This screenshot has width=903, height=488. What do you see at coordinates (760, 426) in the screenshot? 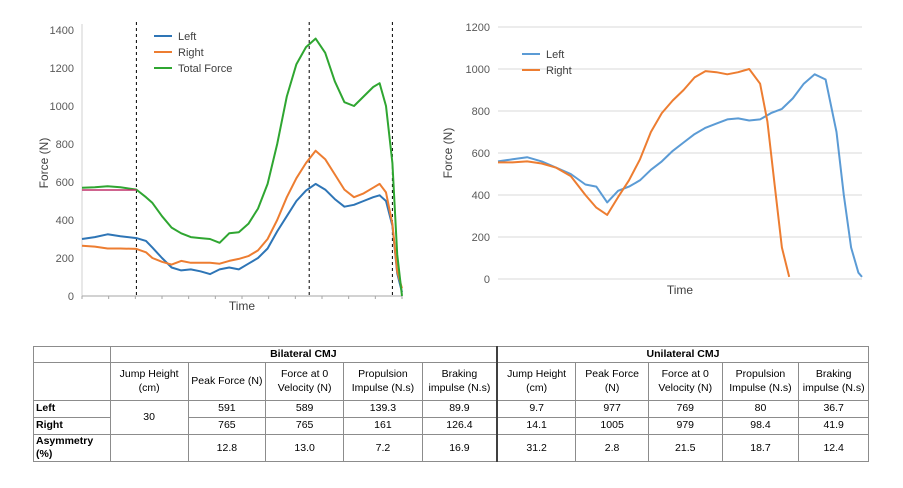
I see `table-cell: 98.4` at bounding box center [760, 426].